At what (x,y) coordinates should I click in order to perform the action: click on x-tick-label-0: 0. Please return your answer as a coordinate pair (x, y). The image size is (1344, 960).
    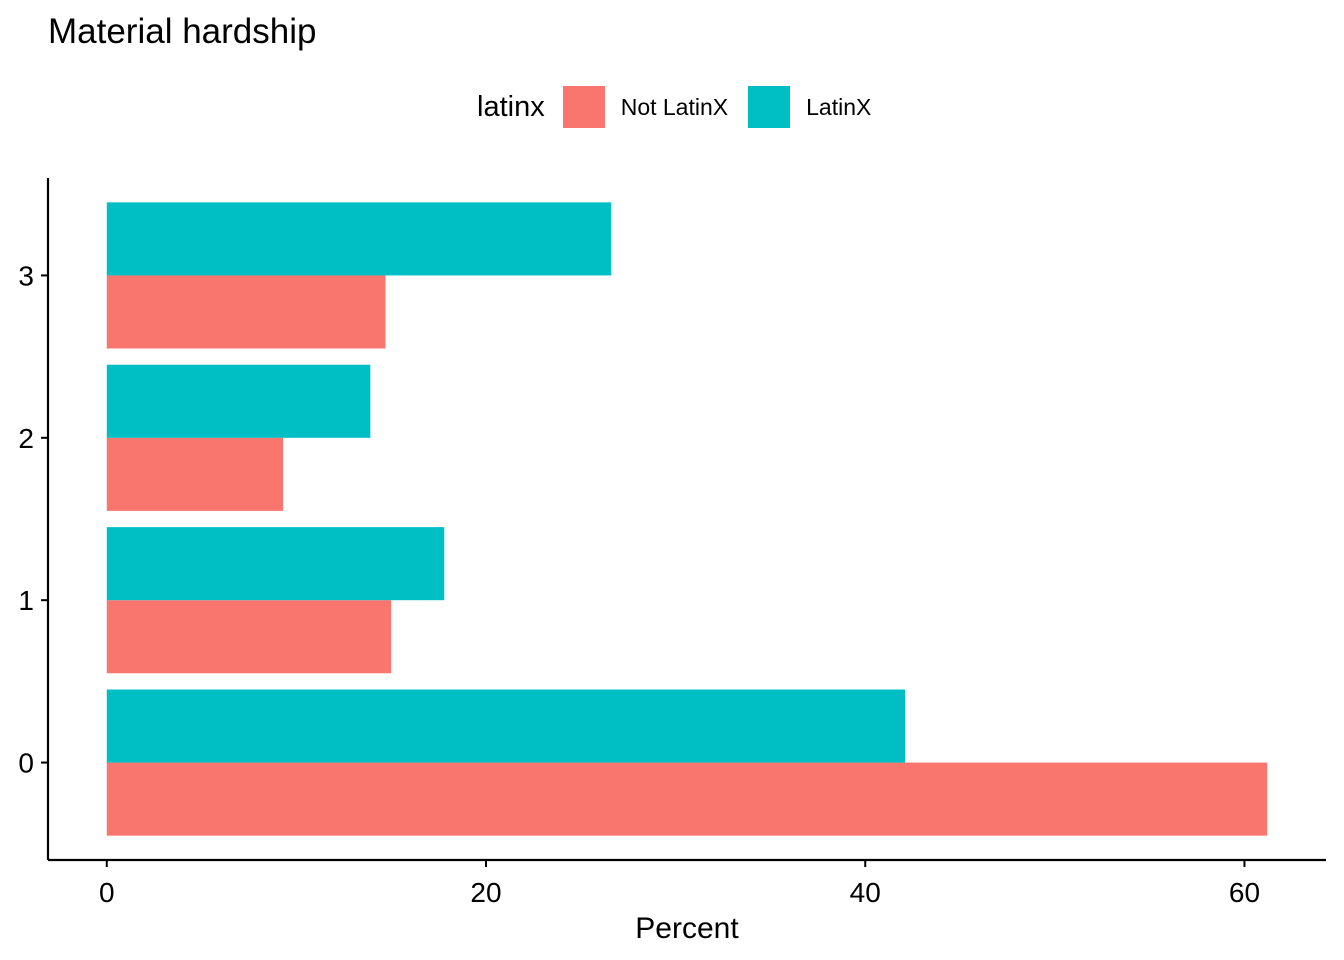
    Looking at the image, I should click on (107, 892).